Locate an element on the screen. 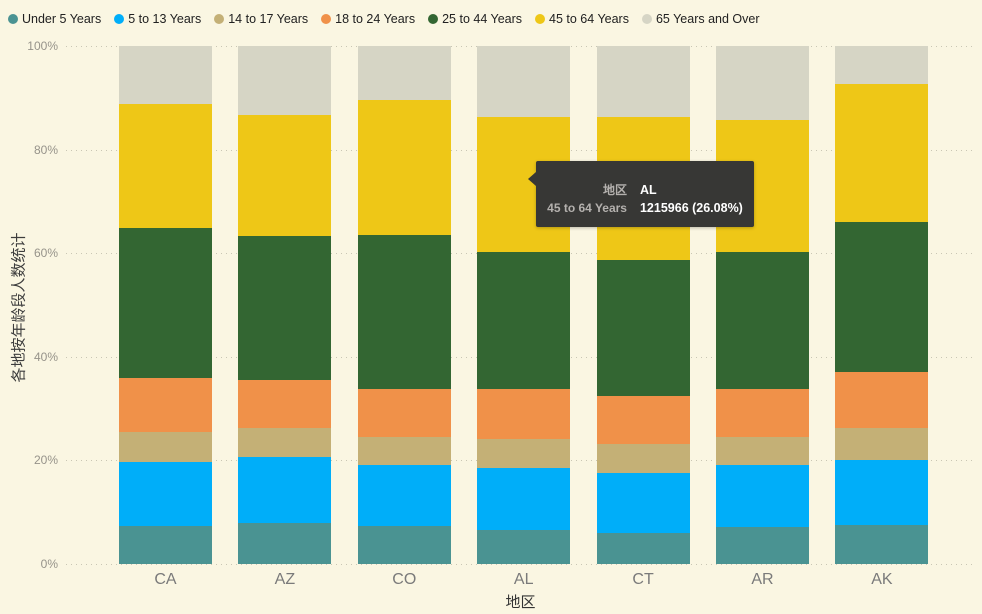  bar-co is located at coordinates (404, 305).